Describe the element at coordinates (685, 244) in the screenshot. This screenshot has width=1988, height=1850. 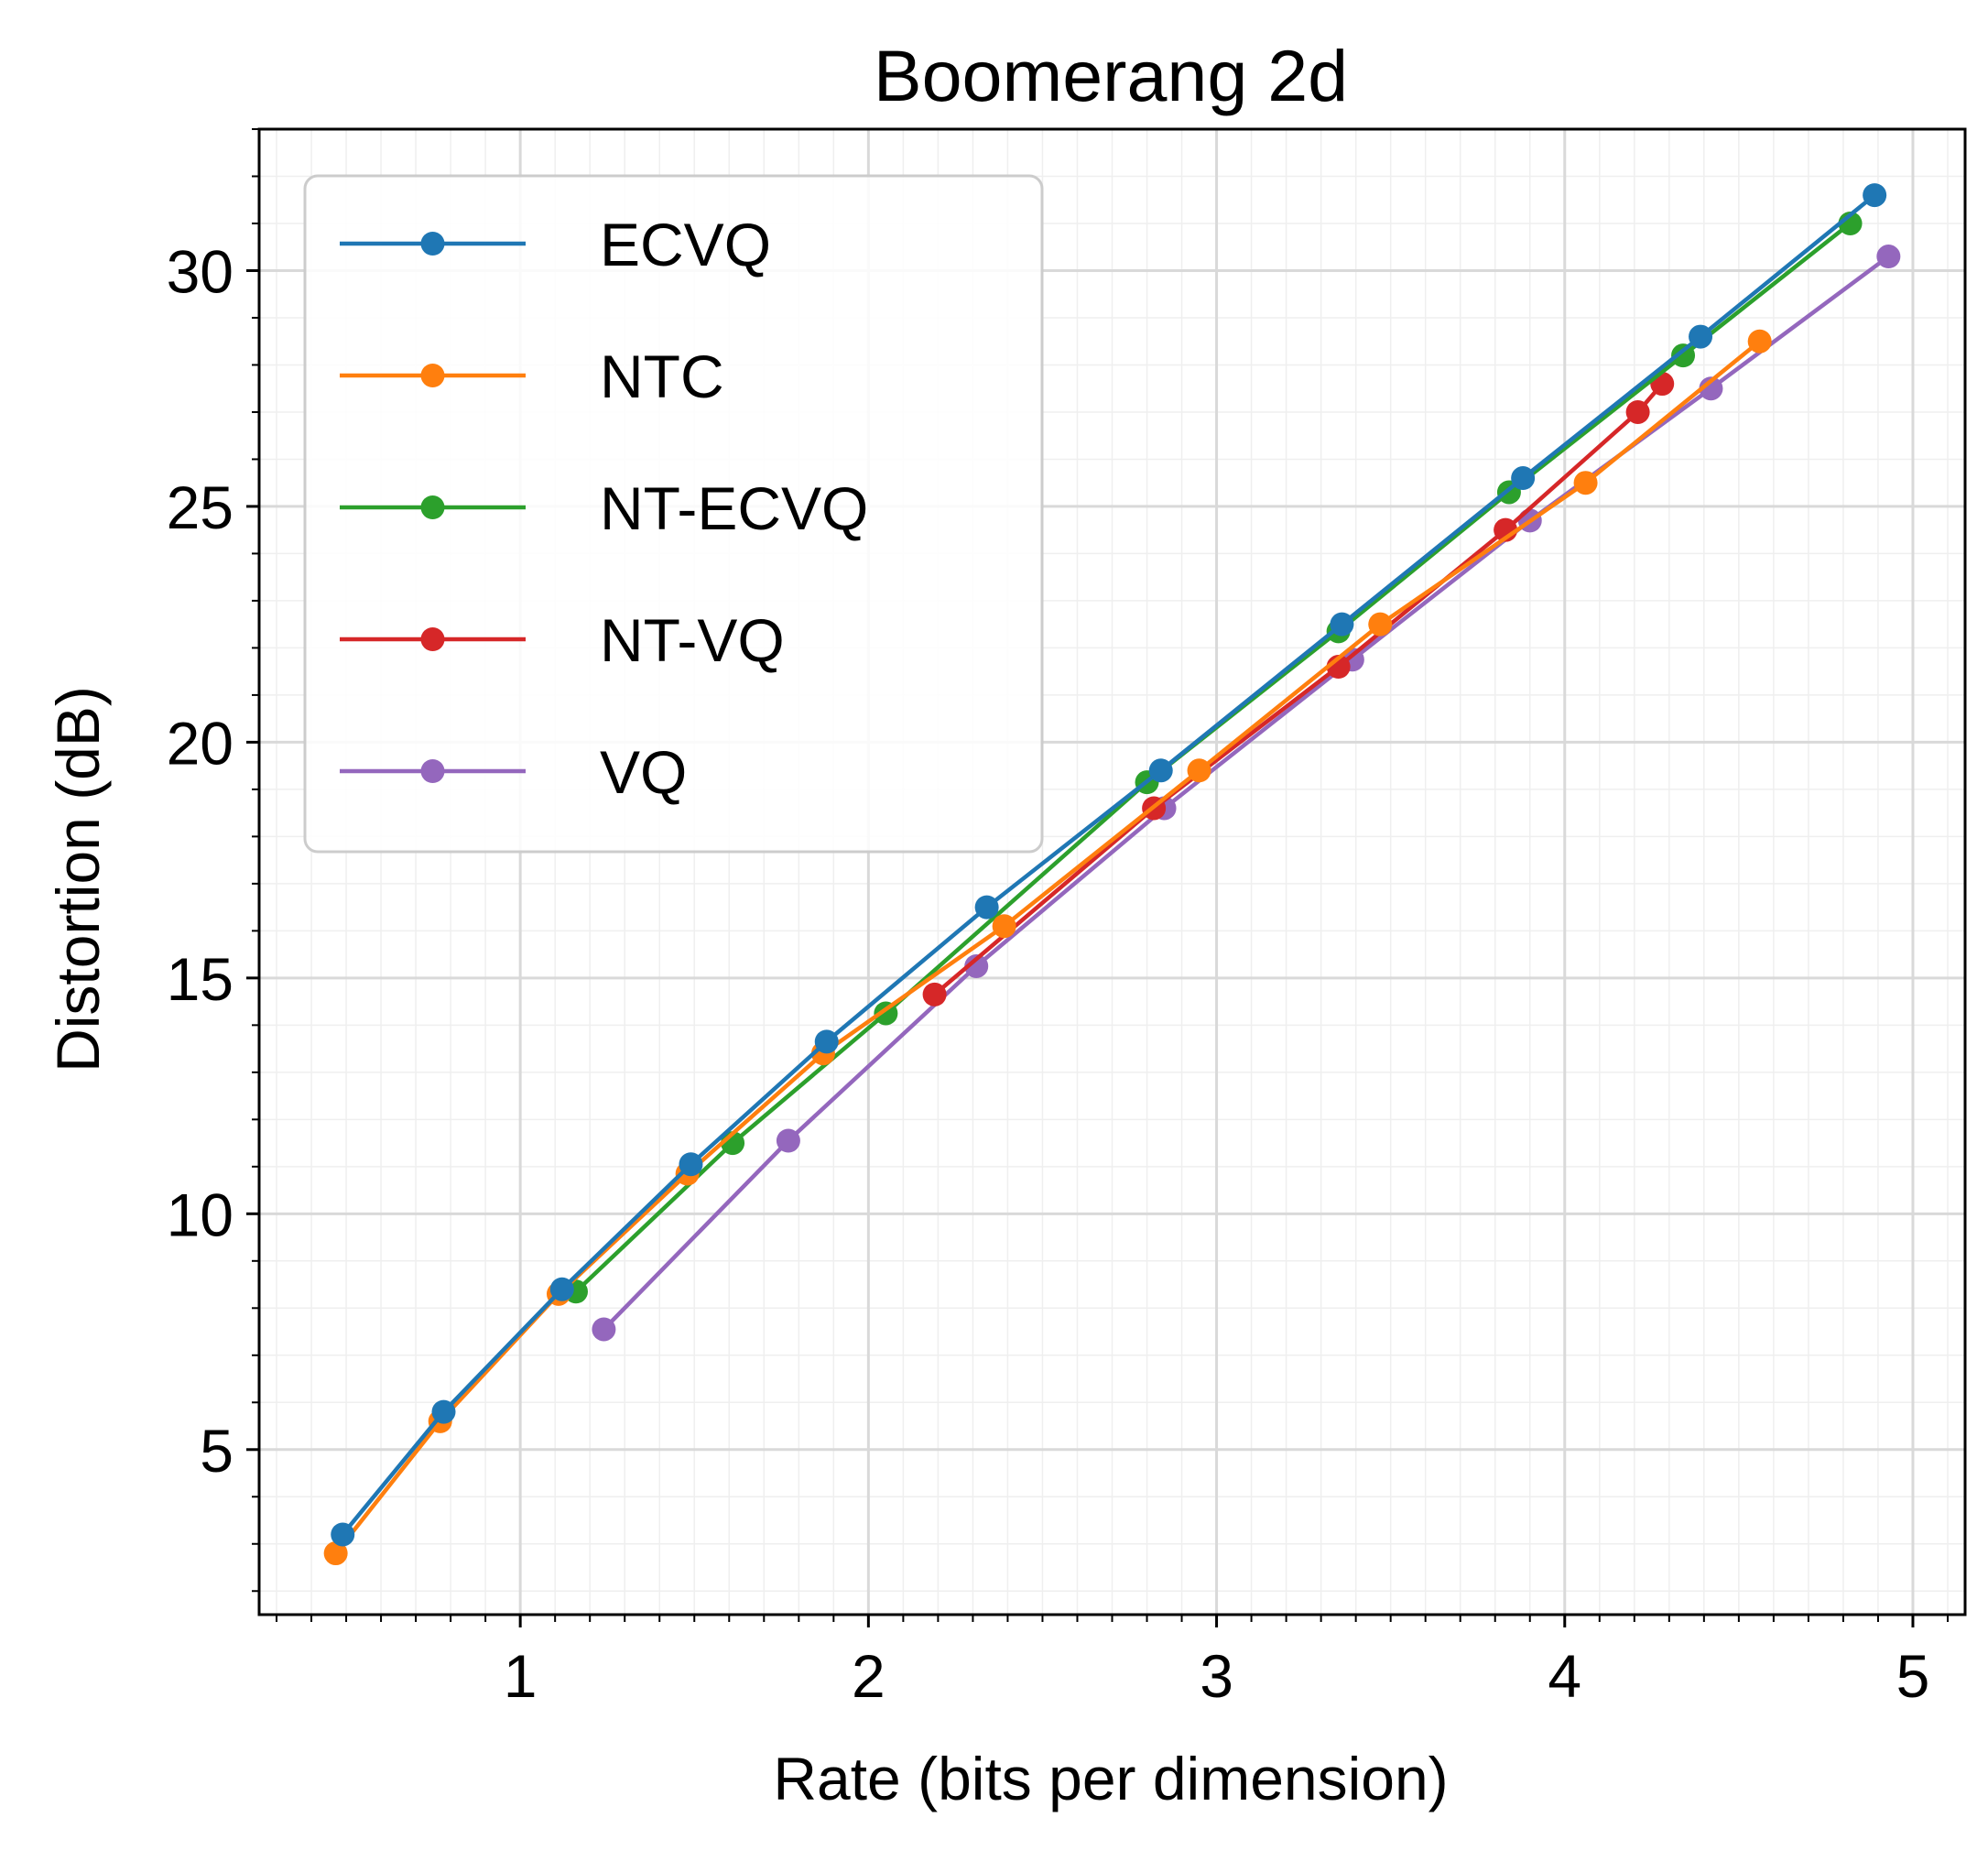
I see `legend-label-ecvq: ECVQ` at that location.